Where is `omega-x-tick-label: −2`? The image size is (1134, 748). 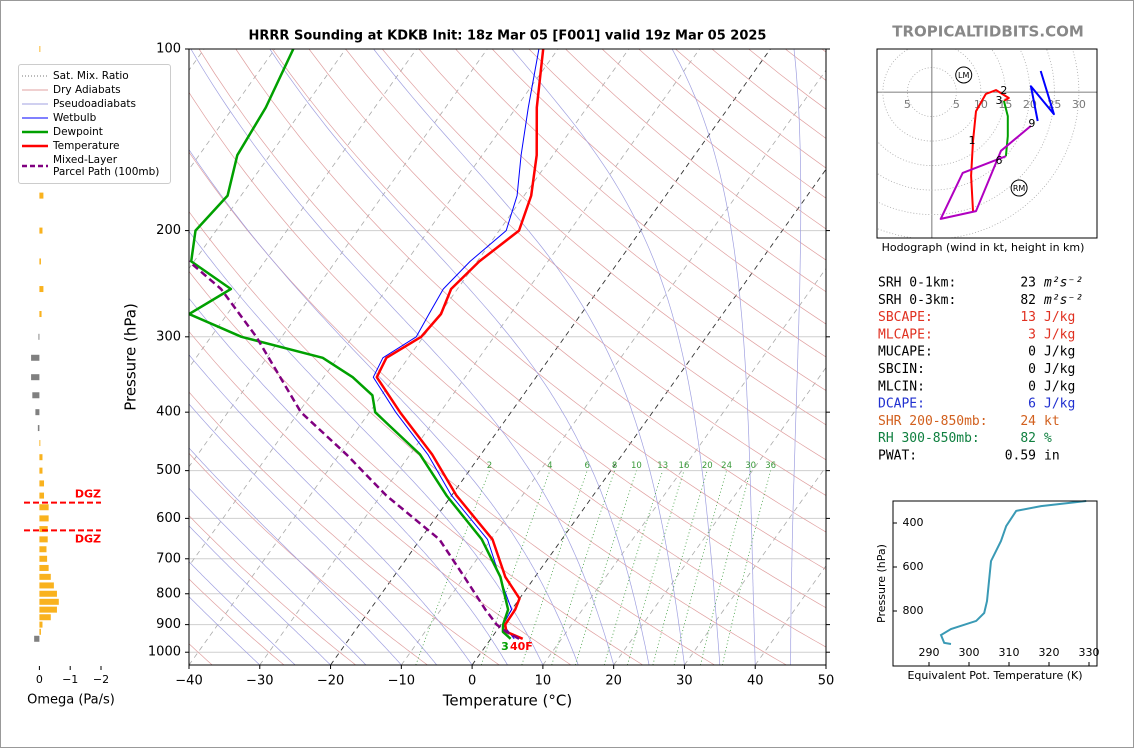 omega-x-tick-label: −2 is located at coordinates (101, 679).